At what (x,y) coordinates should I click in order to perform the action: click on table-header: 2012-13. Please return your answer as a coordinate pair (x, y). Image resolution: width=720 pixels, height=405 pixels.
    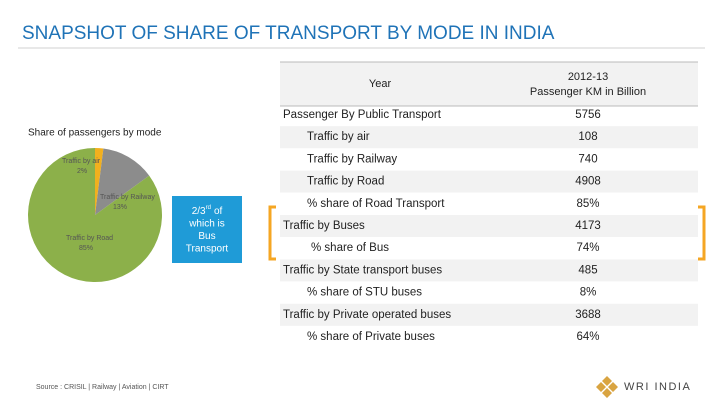
    Looking at the image, I should click on (588, 77).